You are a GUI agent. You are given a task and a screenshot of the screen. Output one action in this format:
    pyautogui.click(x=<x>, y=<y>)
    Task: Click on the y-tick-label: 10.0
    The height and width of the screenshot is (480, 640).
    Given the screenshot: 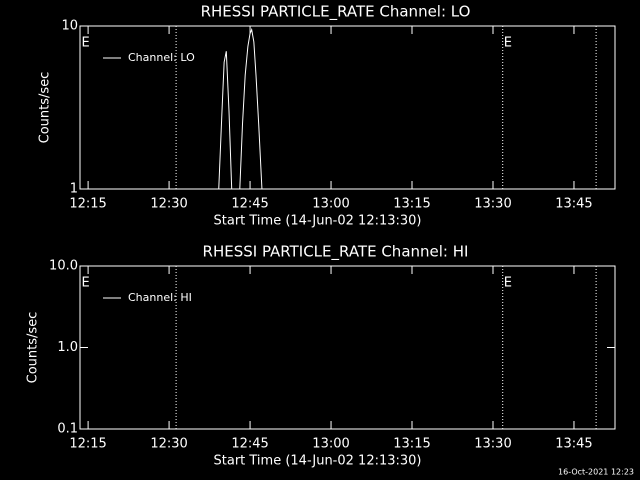 What is the action you would take?
    pyautogui.click(x=63, y=266)
    